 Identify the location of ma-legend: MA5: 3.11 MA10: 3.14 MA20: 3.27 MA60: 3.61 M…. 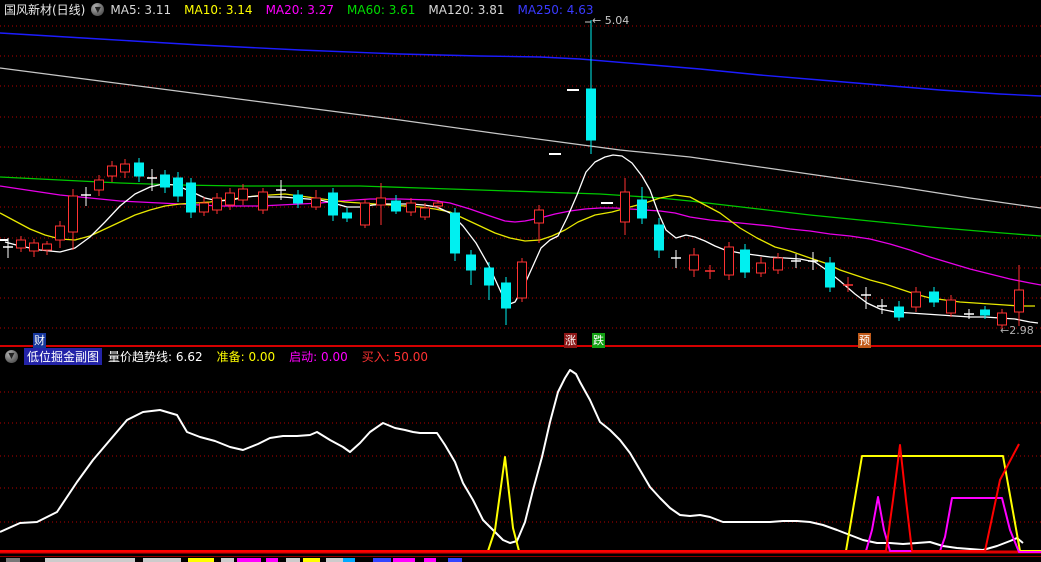
(358, 10).